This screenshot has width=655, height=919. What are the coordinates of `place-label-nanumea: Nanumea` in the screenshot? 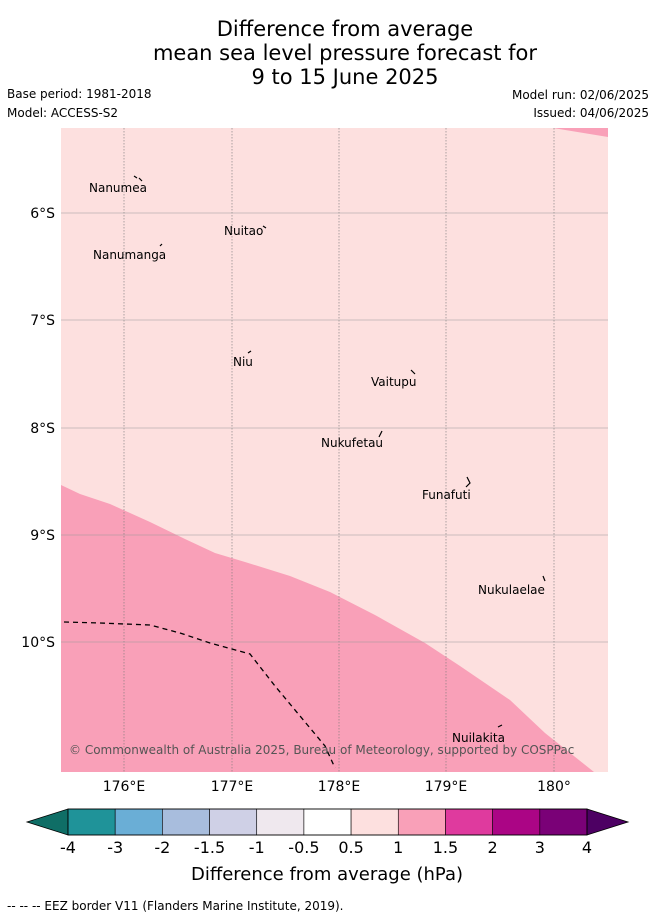 It's located at (118, 188).